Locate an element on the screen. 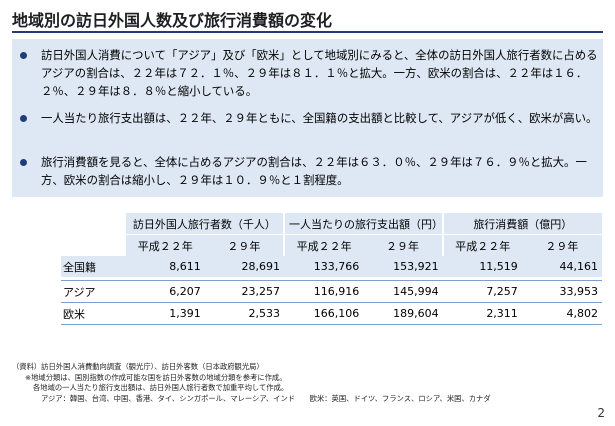 This screenshot has width=615, height=426. table-cell: 28,691 is located at coordinates (244, 266).